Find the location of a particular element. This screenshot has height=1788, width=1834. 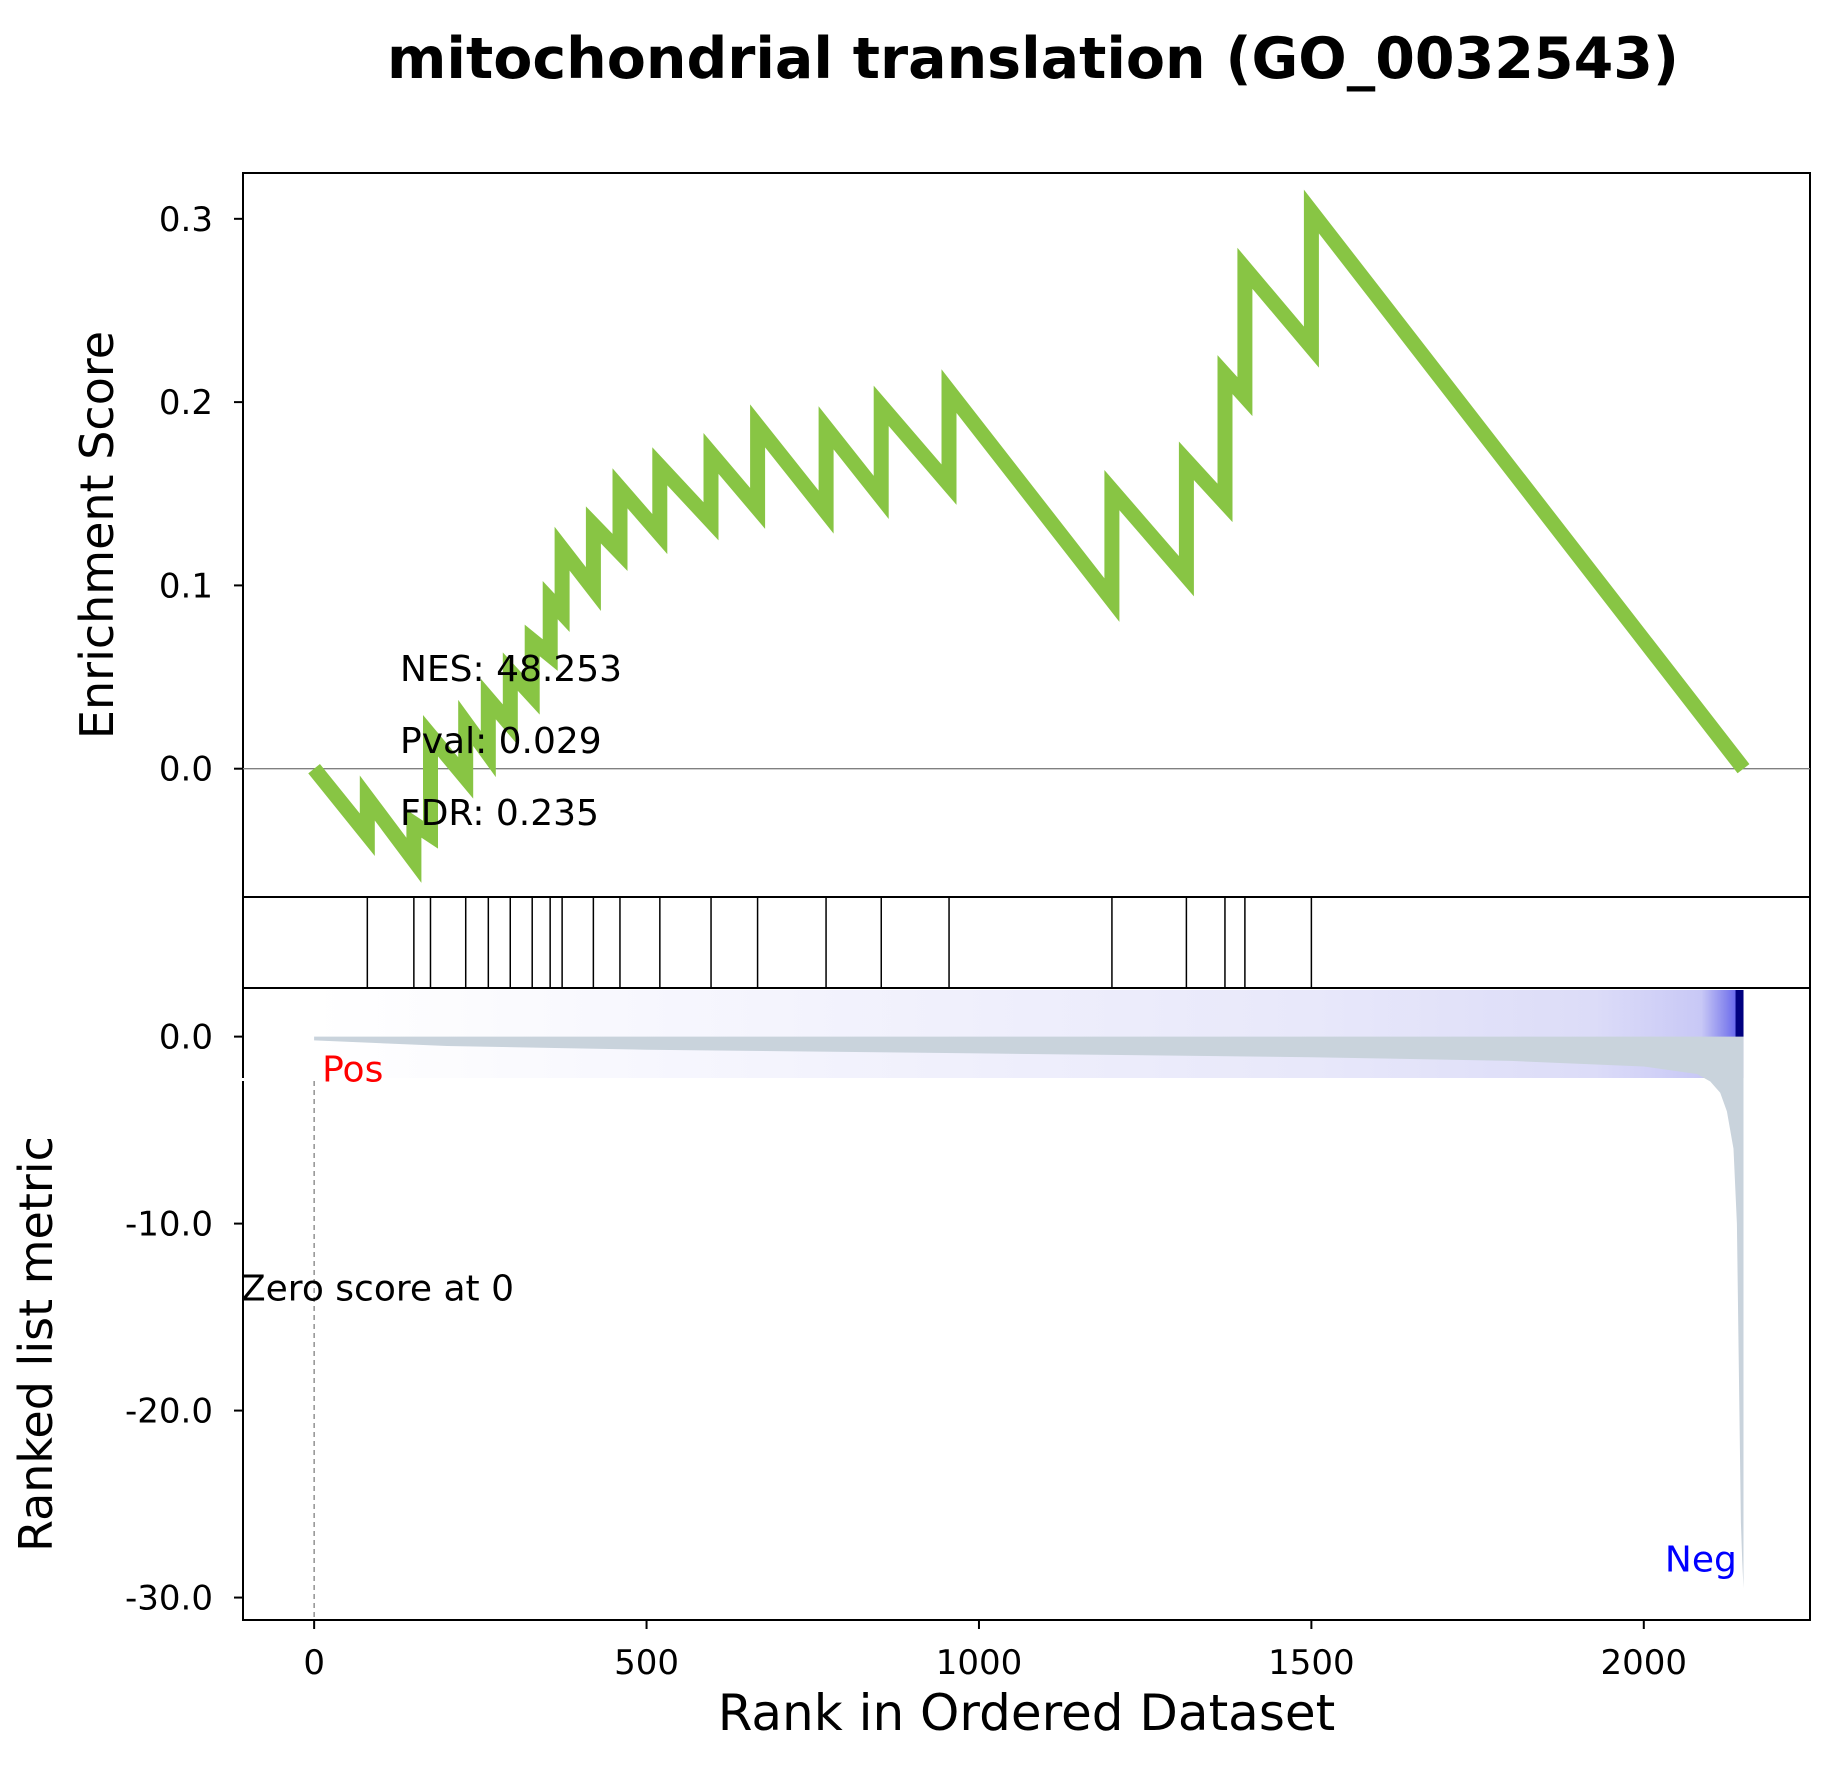

zero-score-label: Zero score at 0 is located at coordinates (377, 1288).